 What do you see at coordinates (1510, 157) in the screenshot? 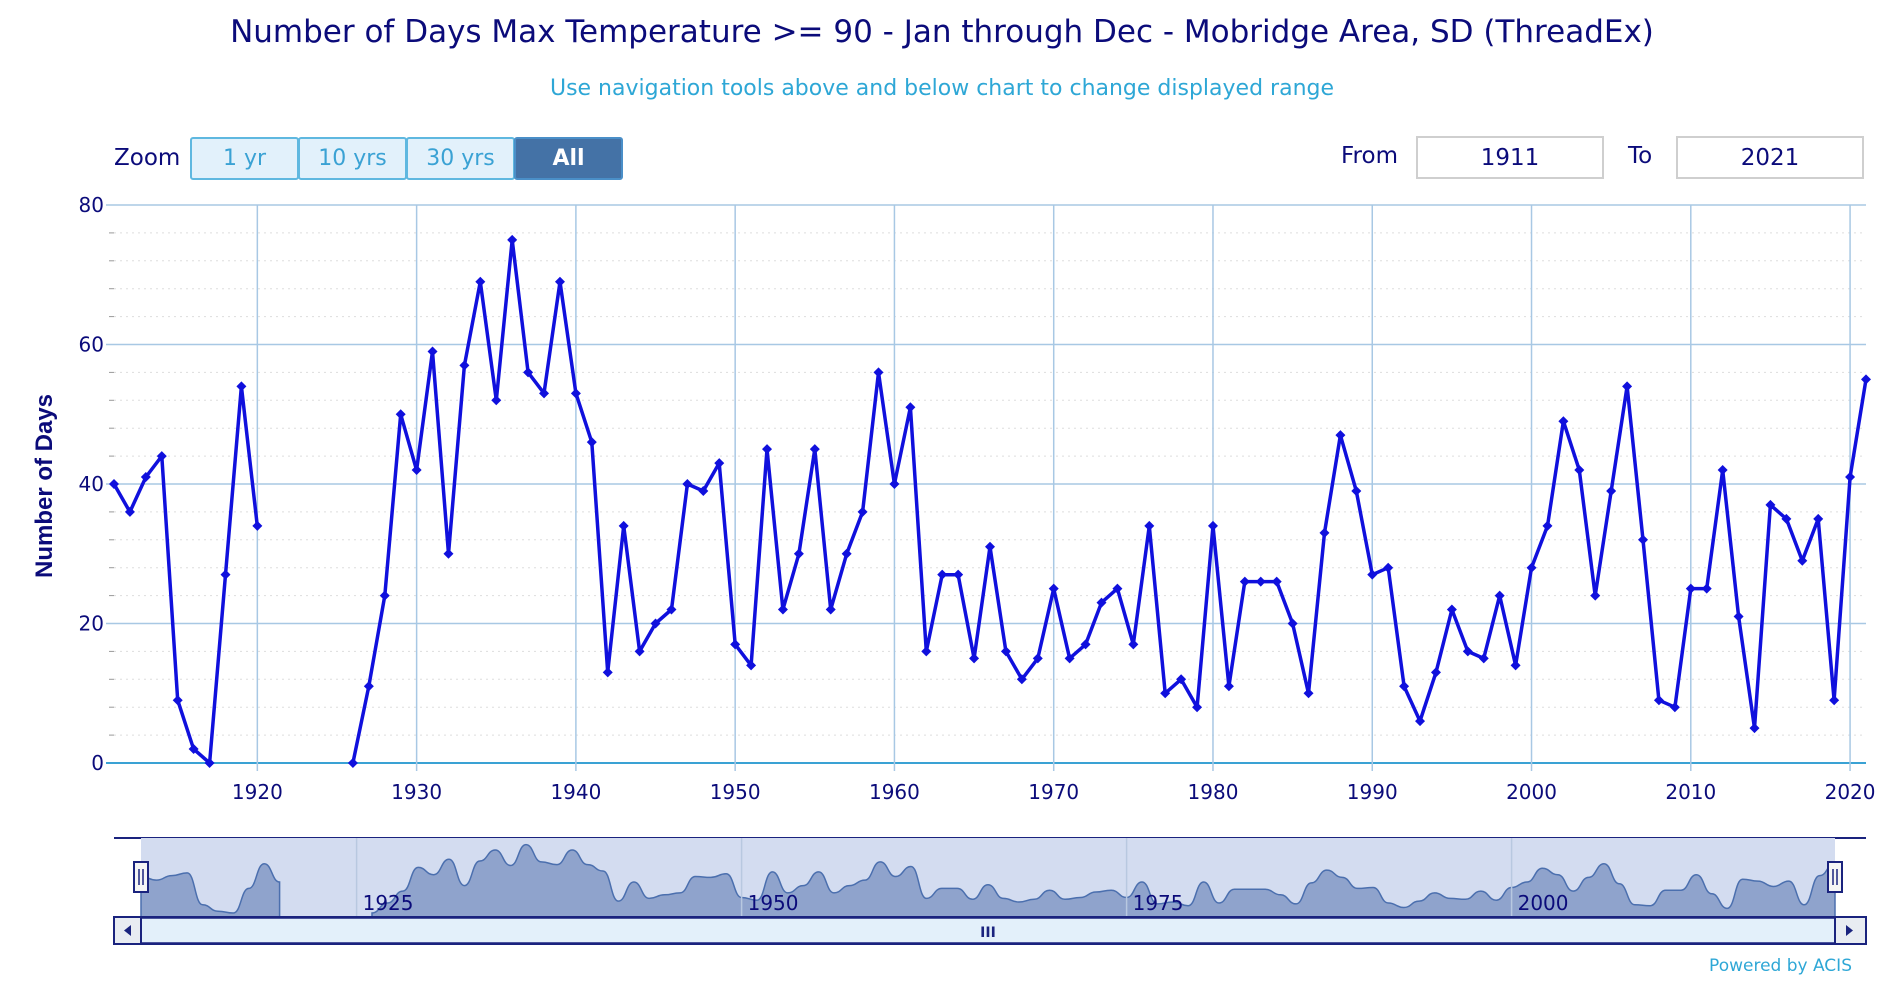
I see `range-from-input` at bounding box center [1510, 157].